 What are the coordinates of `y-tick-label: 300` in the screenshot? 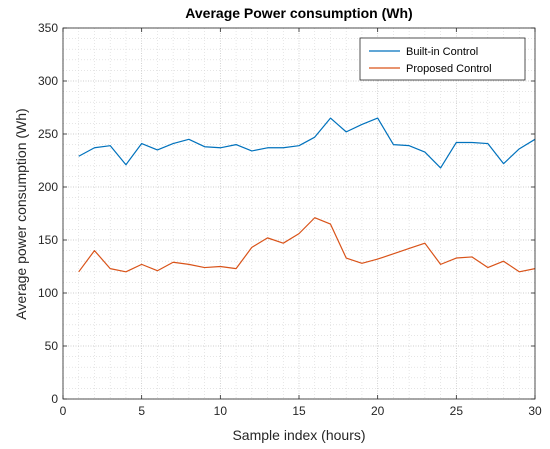 It's located at (48, 81).